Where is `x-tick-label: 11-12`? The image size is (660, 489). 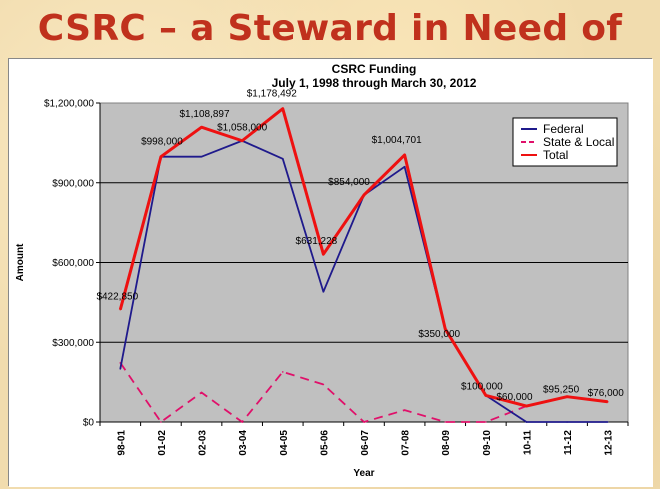 x-tick-label: 11-12 is located at coordinates (568, 442).